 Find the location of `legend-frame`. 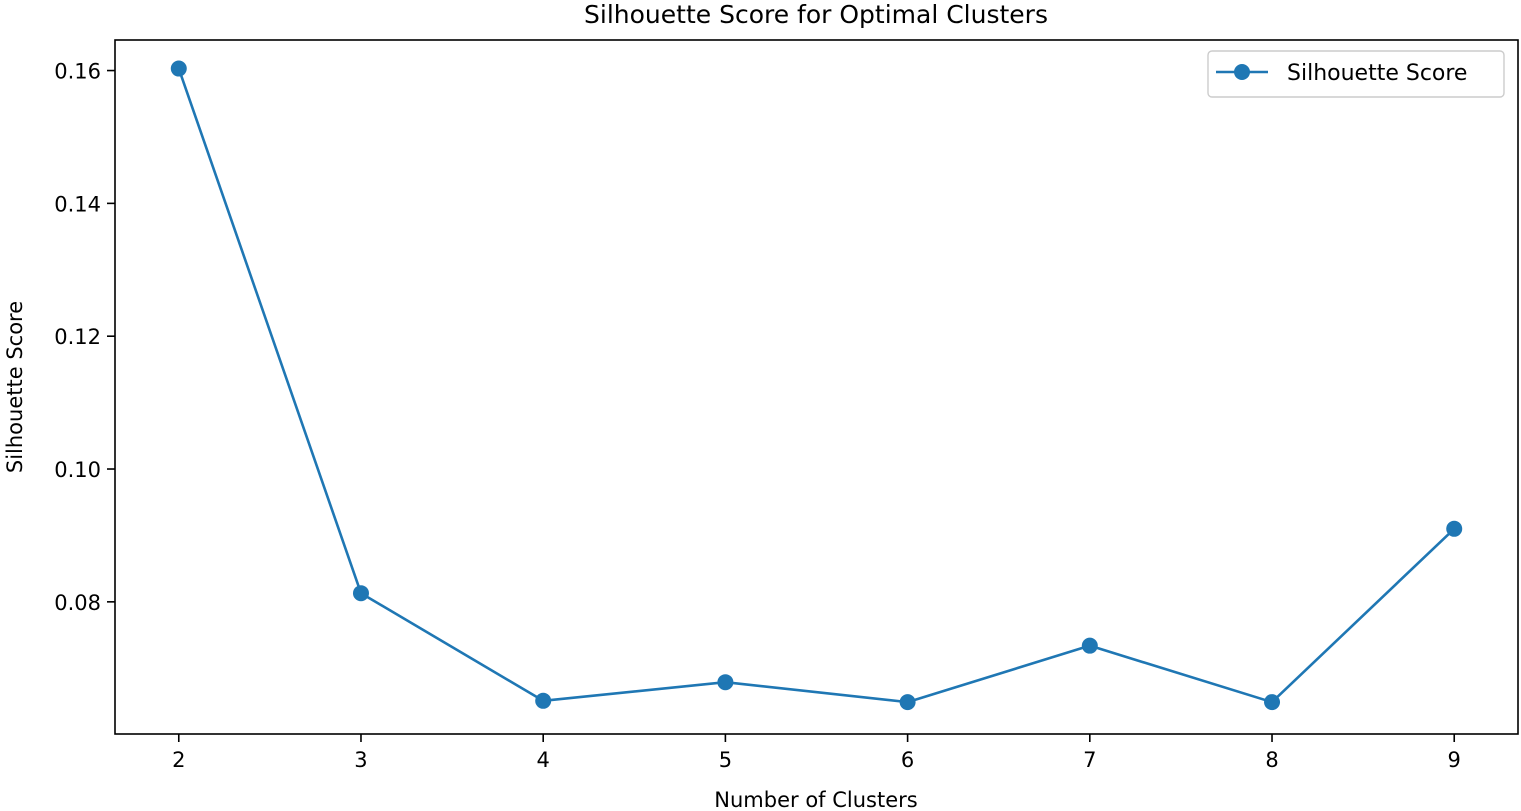

legend-frame is located at coordinates (1356, 74).